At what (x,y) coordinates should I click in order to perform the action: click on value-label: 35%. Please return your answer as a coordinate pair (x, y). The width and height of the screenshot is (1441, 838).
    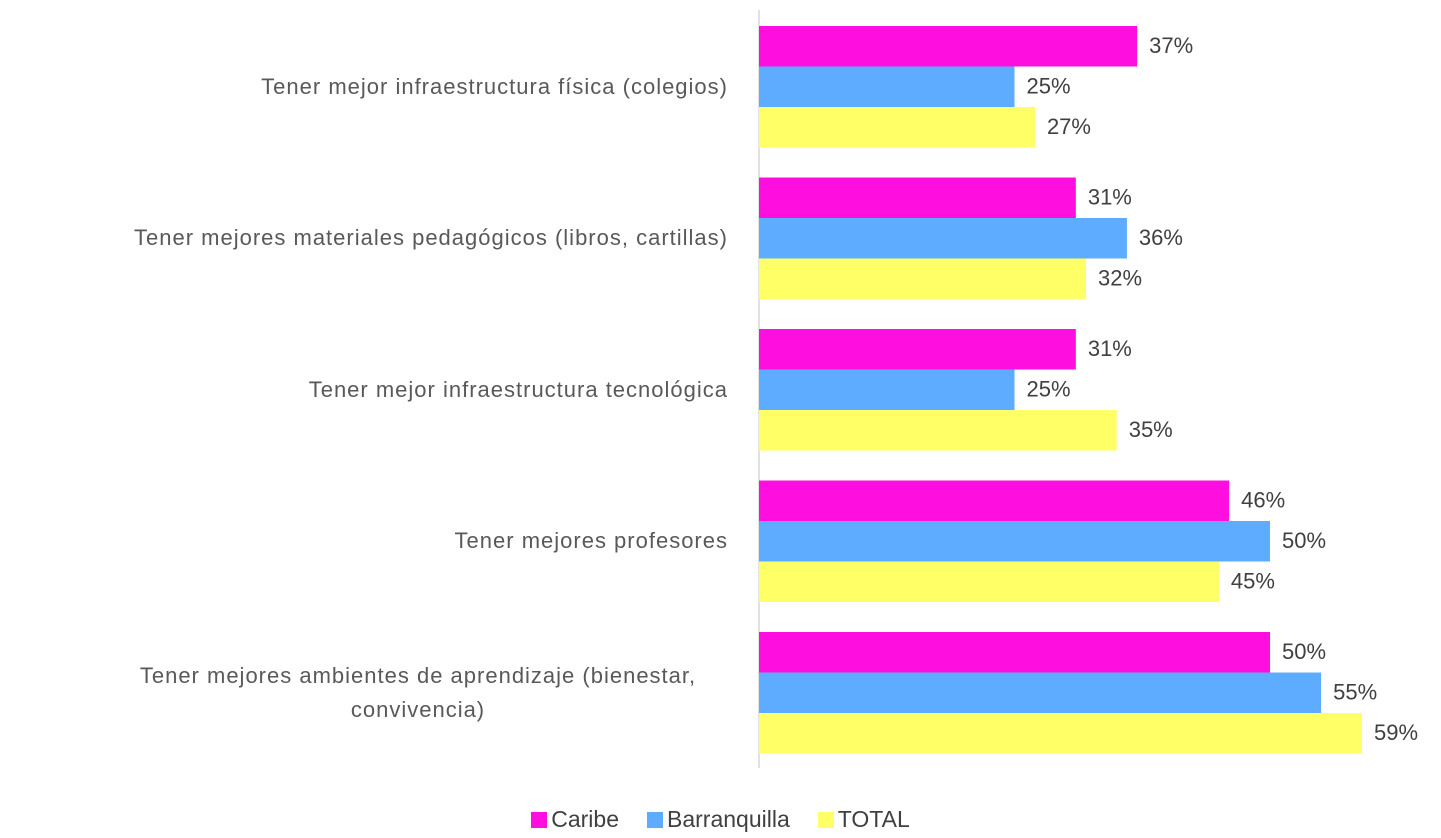
    Looking at the image, I should click on (1151, 429).